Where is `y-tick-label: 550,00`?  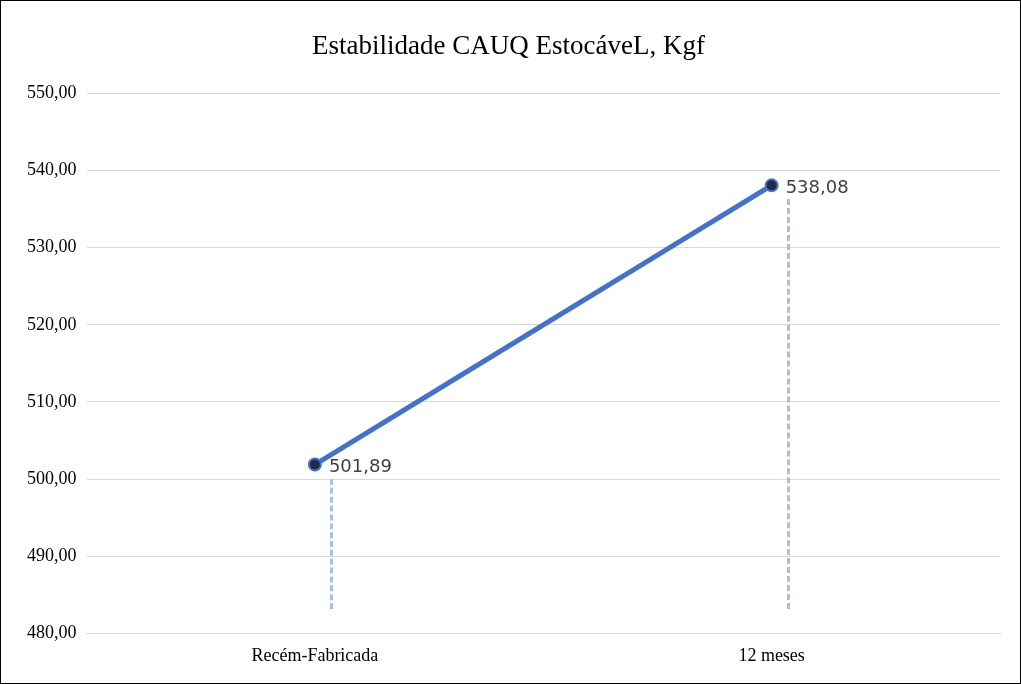 y-tick-label: 550,00 is located at coordinates (52, 92).